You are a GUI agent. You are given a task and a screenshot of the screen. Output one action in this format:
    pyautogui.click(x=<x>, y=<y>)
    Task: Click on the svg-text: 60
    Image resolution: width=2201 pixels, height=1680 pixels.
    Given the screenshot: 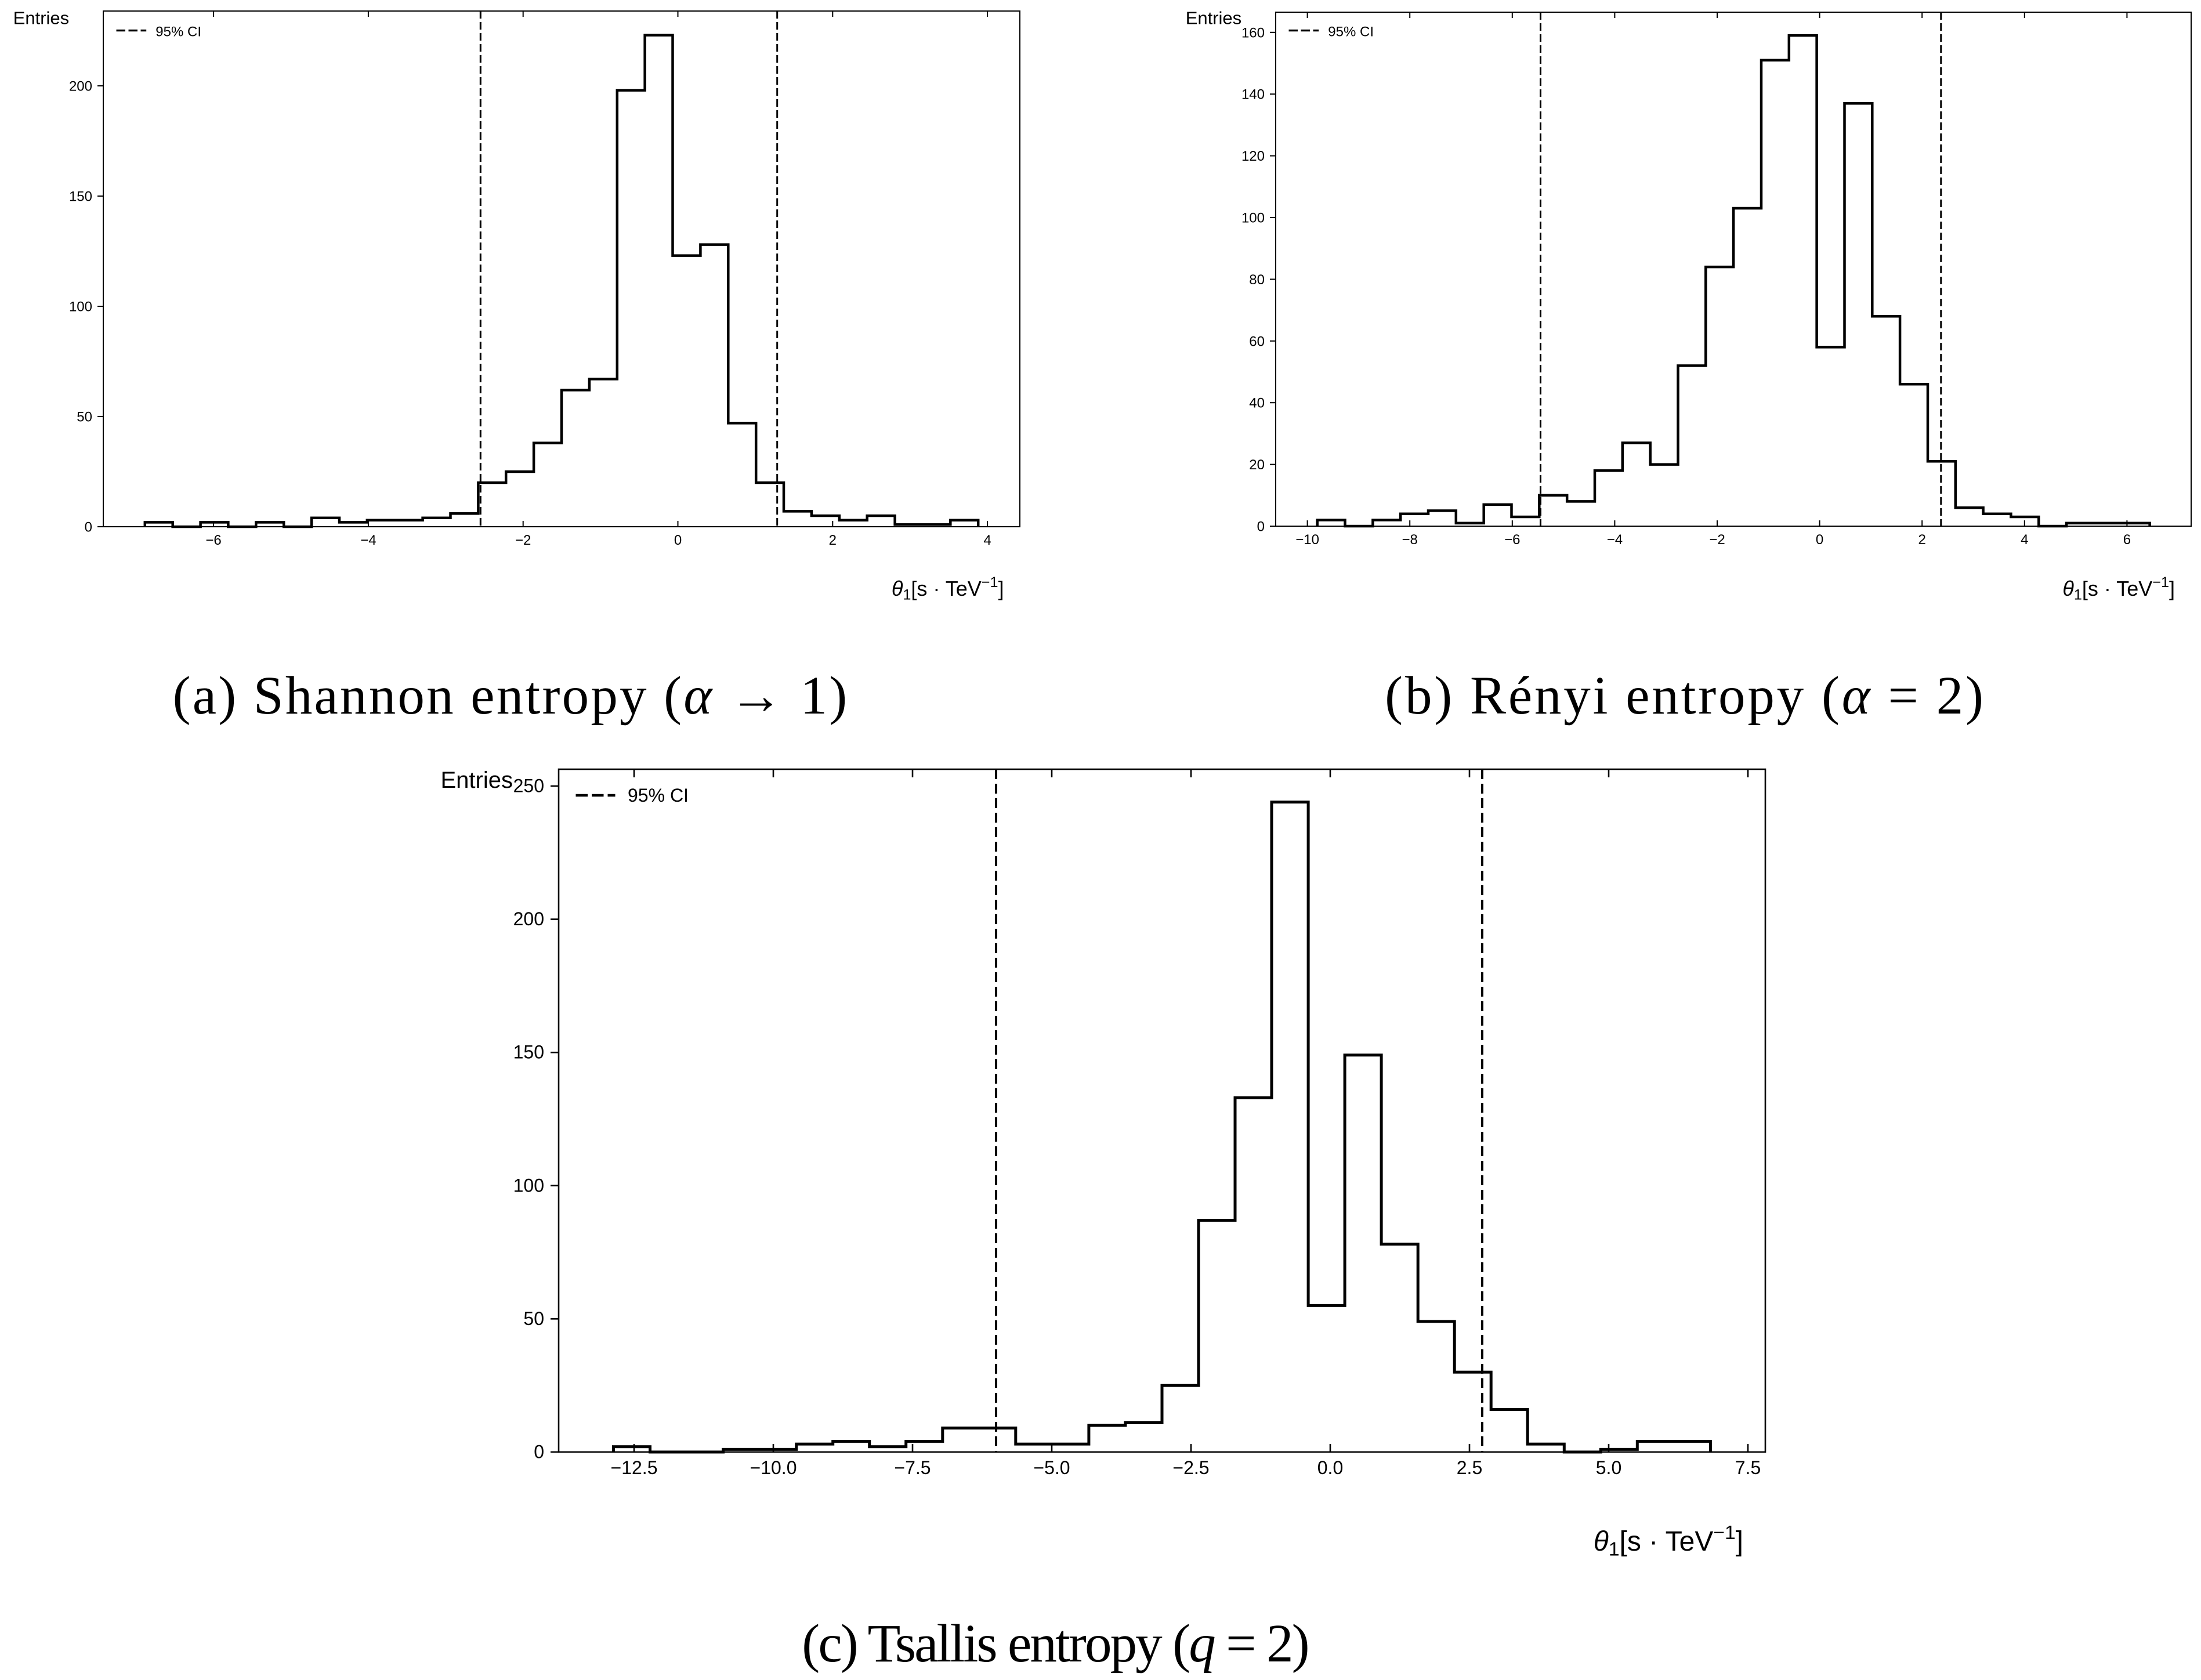 What is the action you would take?
    pyautogui.click(x=1257, y=341)
    